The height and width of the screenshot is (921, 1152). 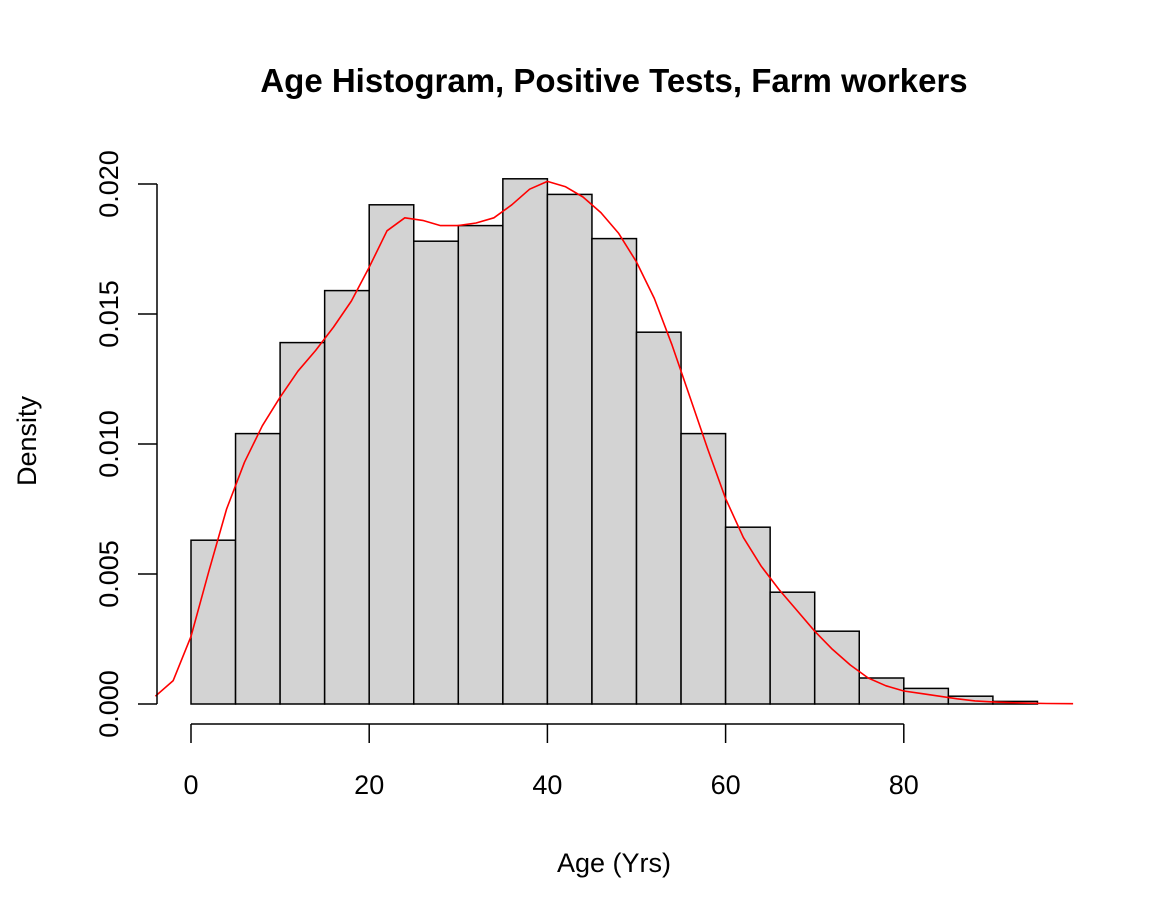 What do you see at coordinates (126, 444) in the screenshot?
I see `y-axis: 0.000 0.005 0.010 0.015 0.020` at bounding box center [126, 444].